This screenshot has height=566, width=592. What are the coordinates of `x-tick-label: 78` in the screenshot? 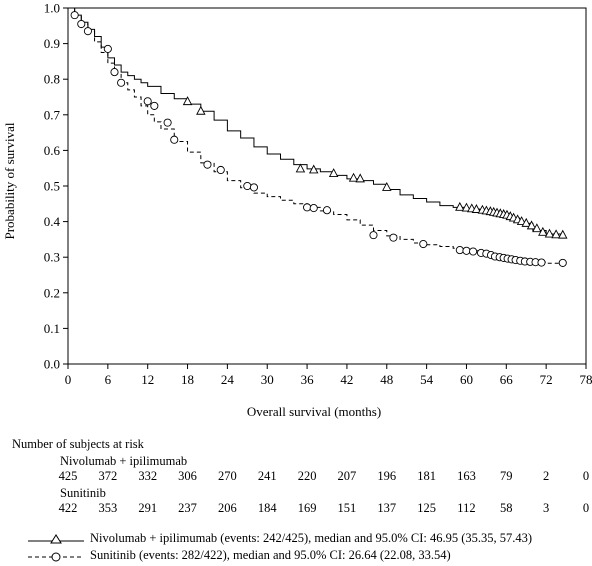 It's located at (586, 379).